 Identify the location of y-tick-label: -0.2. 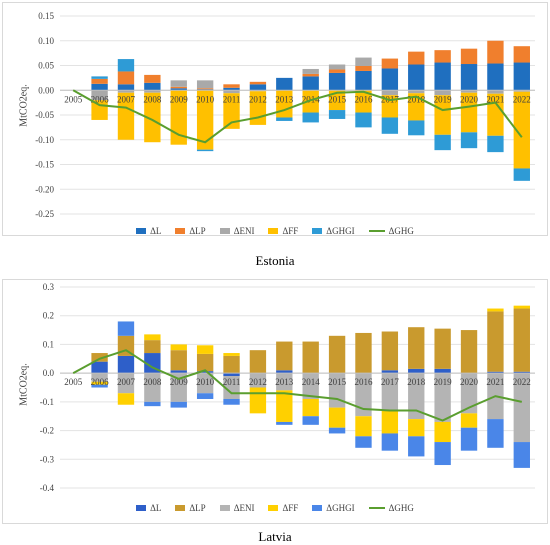
(47, 431).